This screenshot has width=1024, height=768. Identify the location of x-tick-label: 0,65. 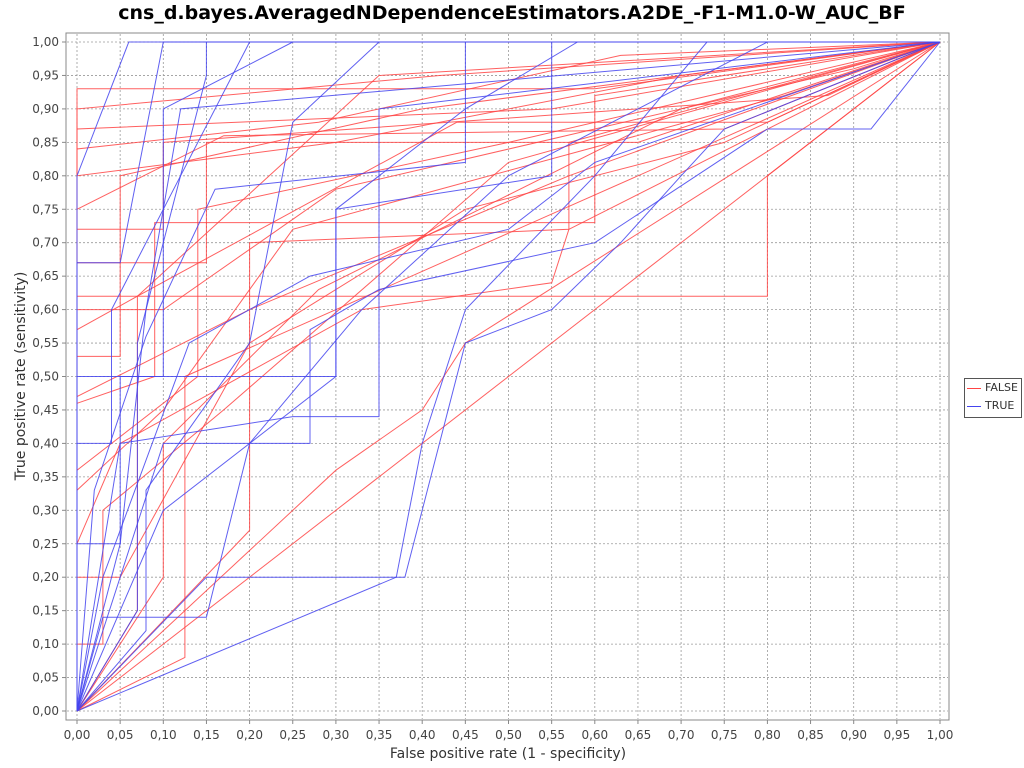
(638, 735).